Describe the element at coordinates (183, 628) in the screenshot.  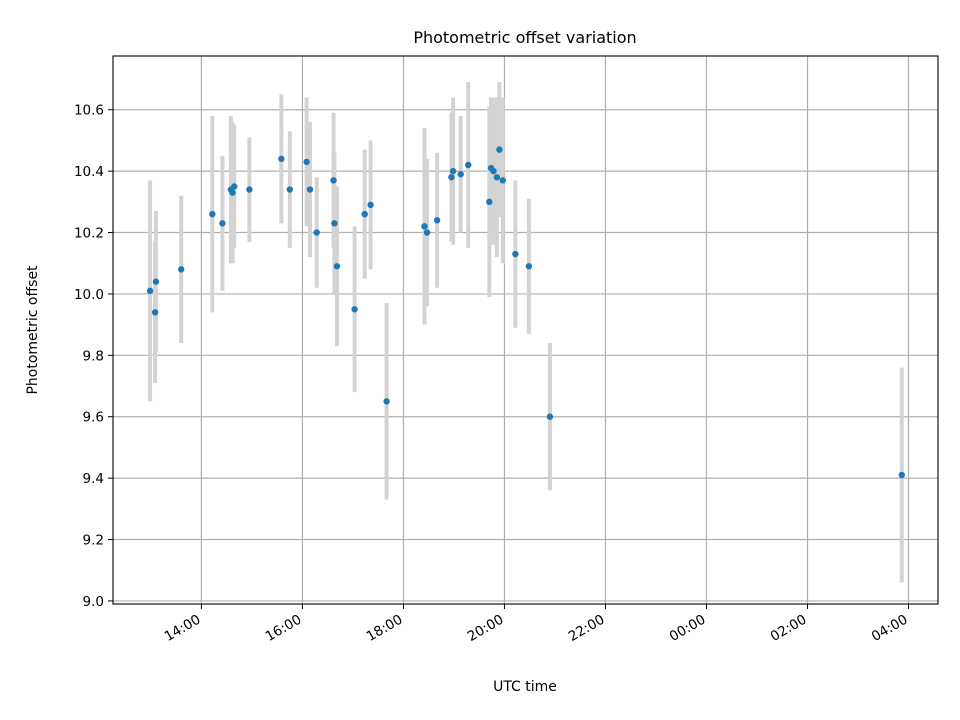
I see `x-tick-label: 14:00` at that location.